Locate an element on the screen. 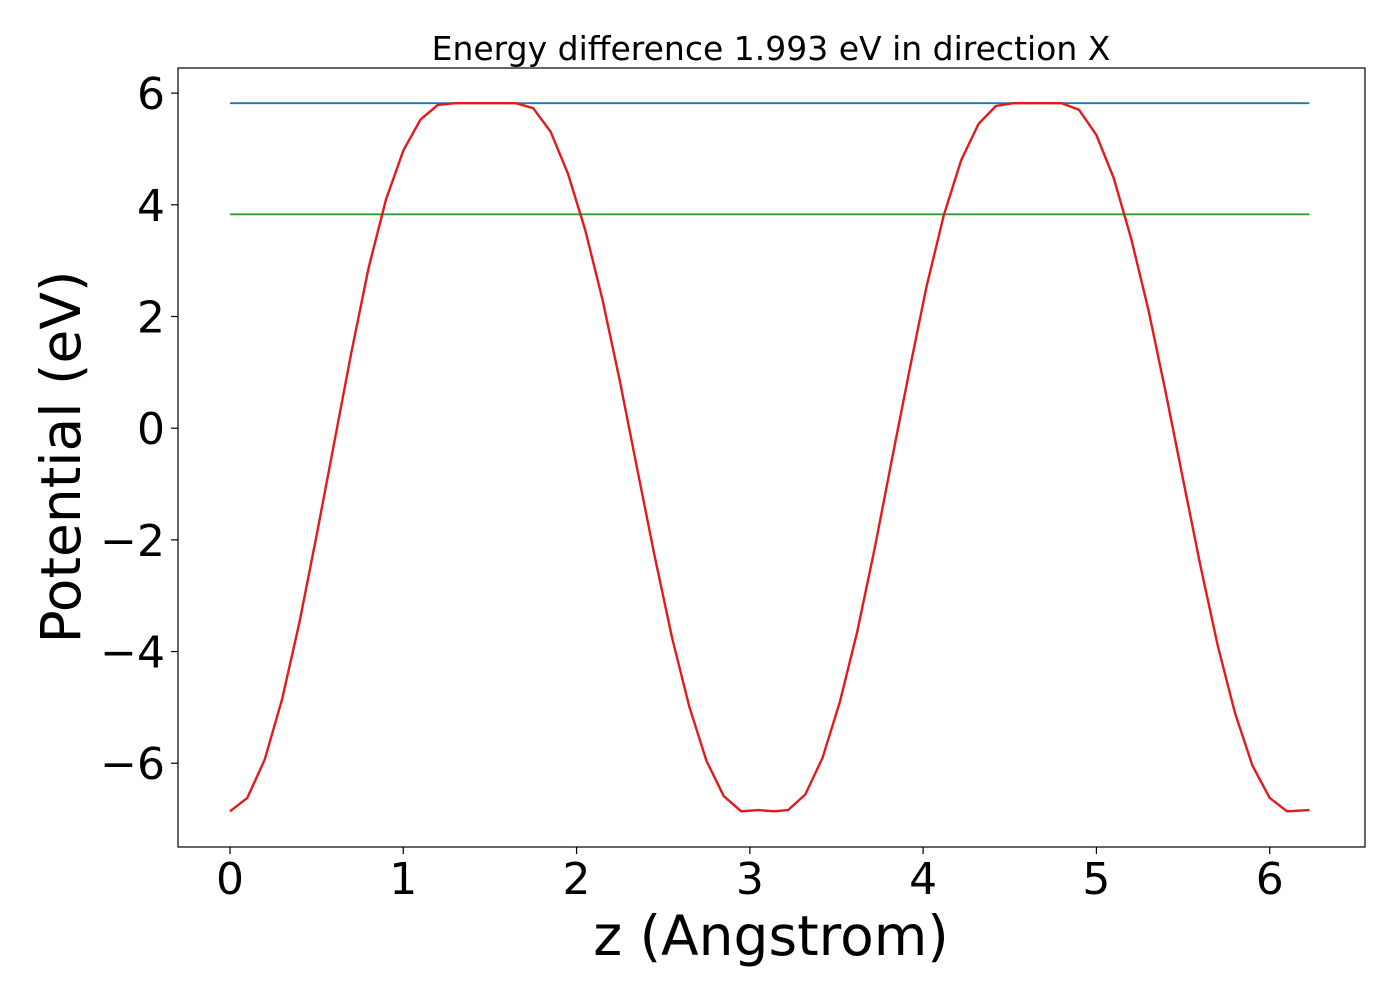  x-tick-label: 5 is located at coordinates (1096, 879).